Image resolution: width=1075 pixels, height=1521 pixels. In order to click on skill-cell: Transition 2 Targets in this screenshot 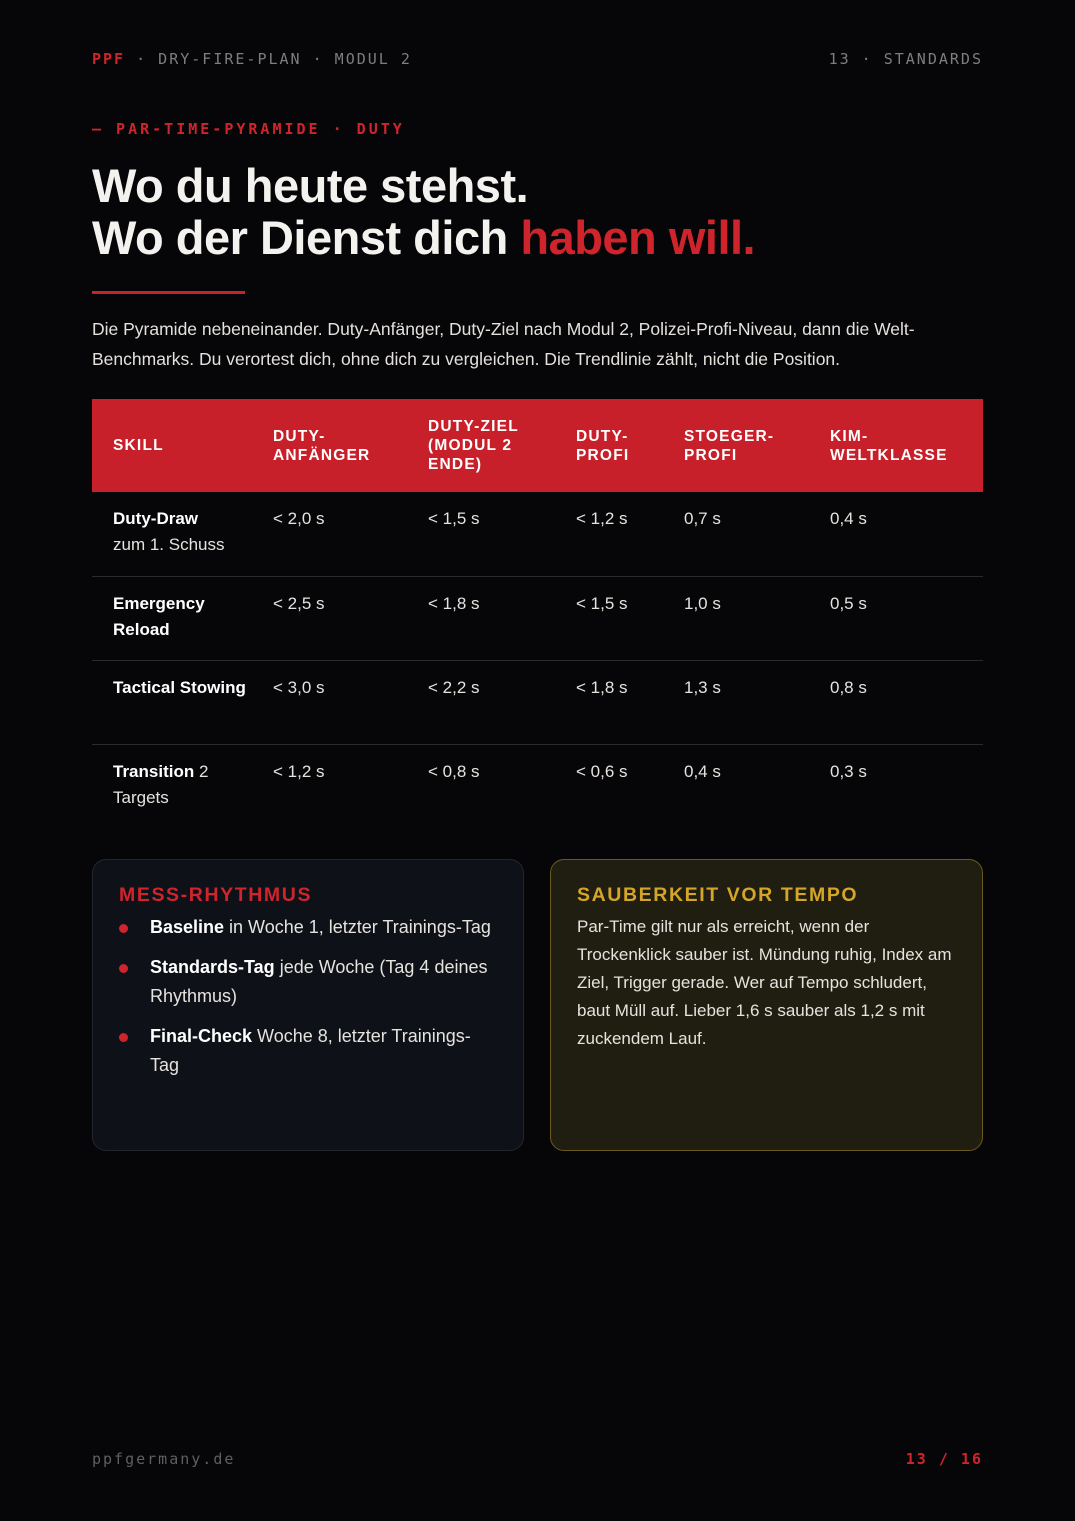, I will do `click(182, 786)`.